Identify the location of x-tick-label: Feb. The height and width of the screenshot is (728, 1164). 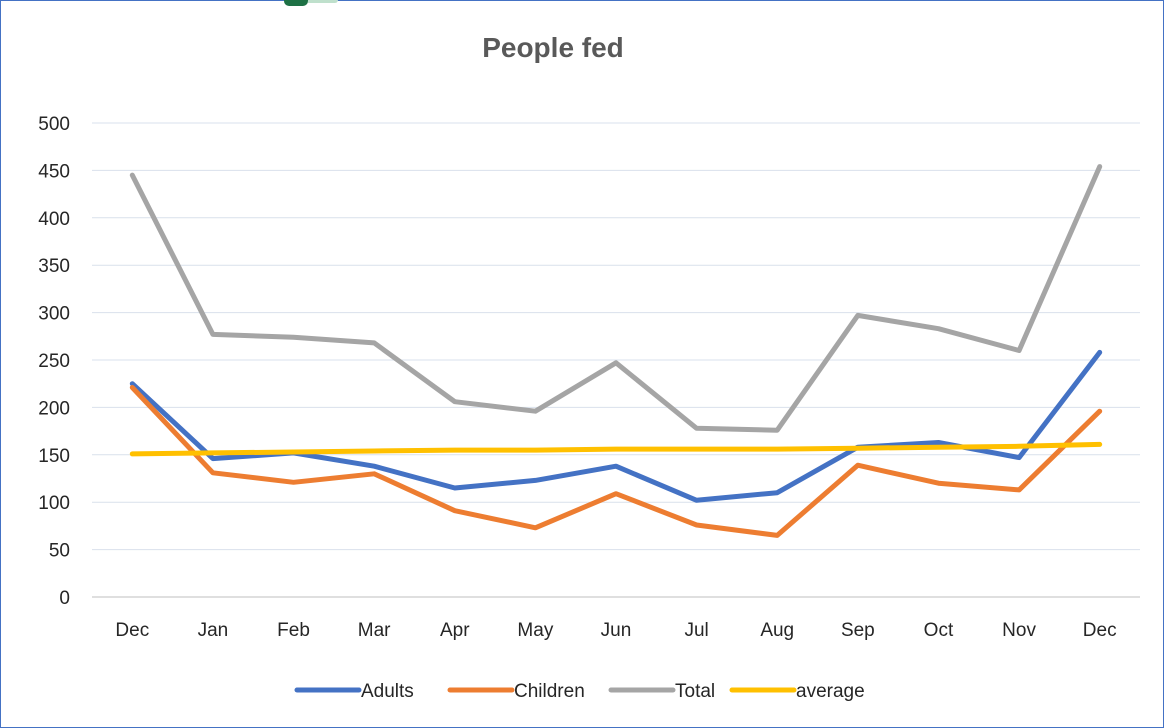
(293, 630).